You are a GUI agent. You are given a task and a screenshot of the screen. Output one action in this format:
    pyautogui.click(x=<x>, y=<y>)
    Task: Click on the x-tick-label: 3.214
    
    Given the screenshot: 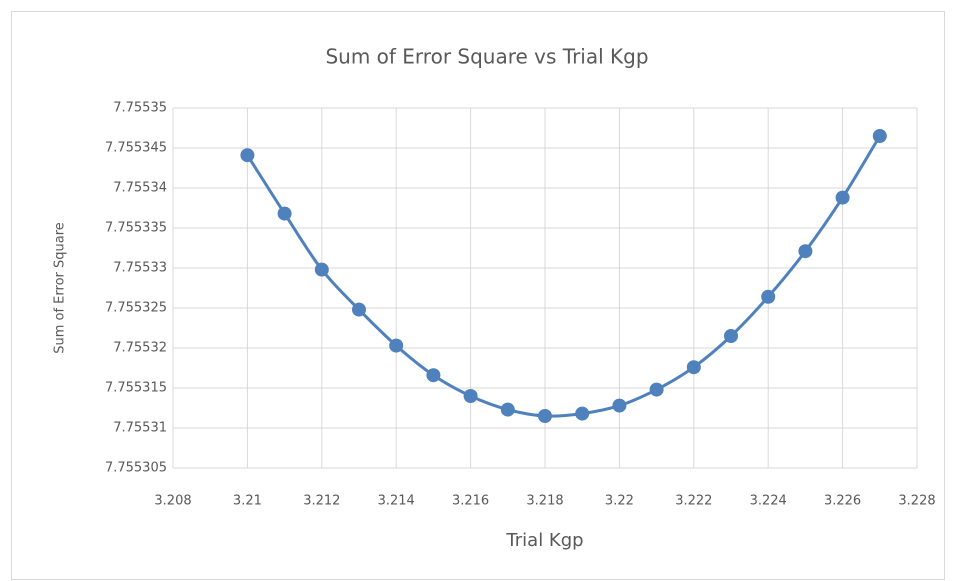 What is the action you would take?
    pyautogui.click(x=396, y=501)
    